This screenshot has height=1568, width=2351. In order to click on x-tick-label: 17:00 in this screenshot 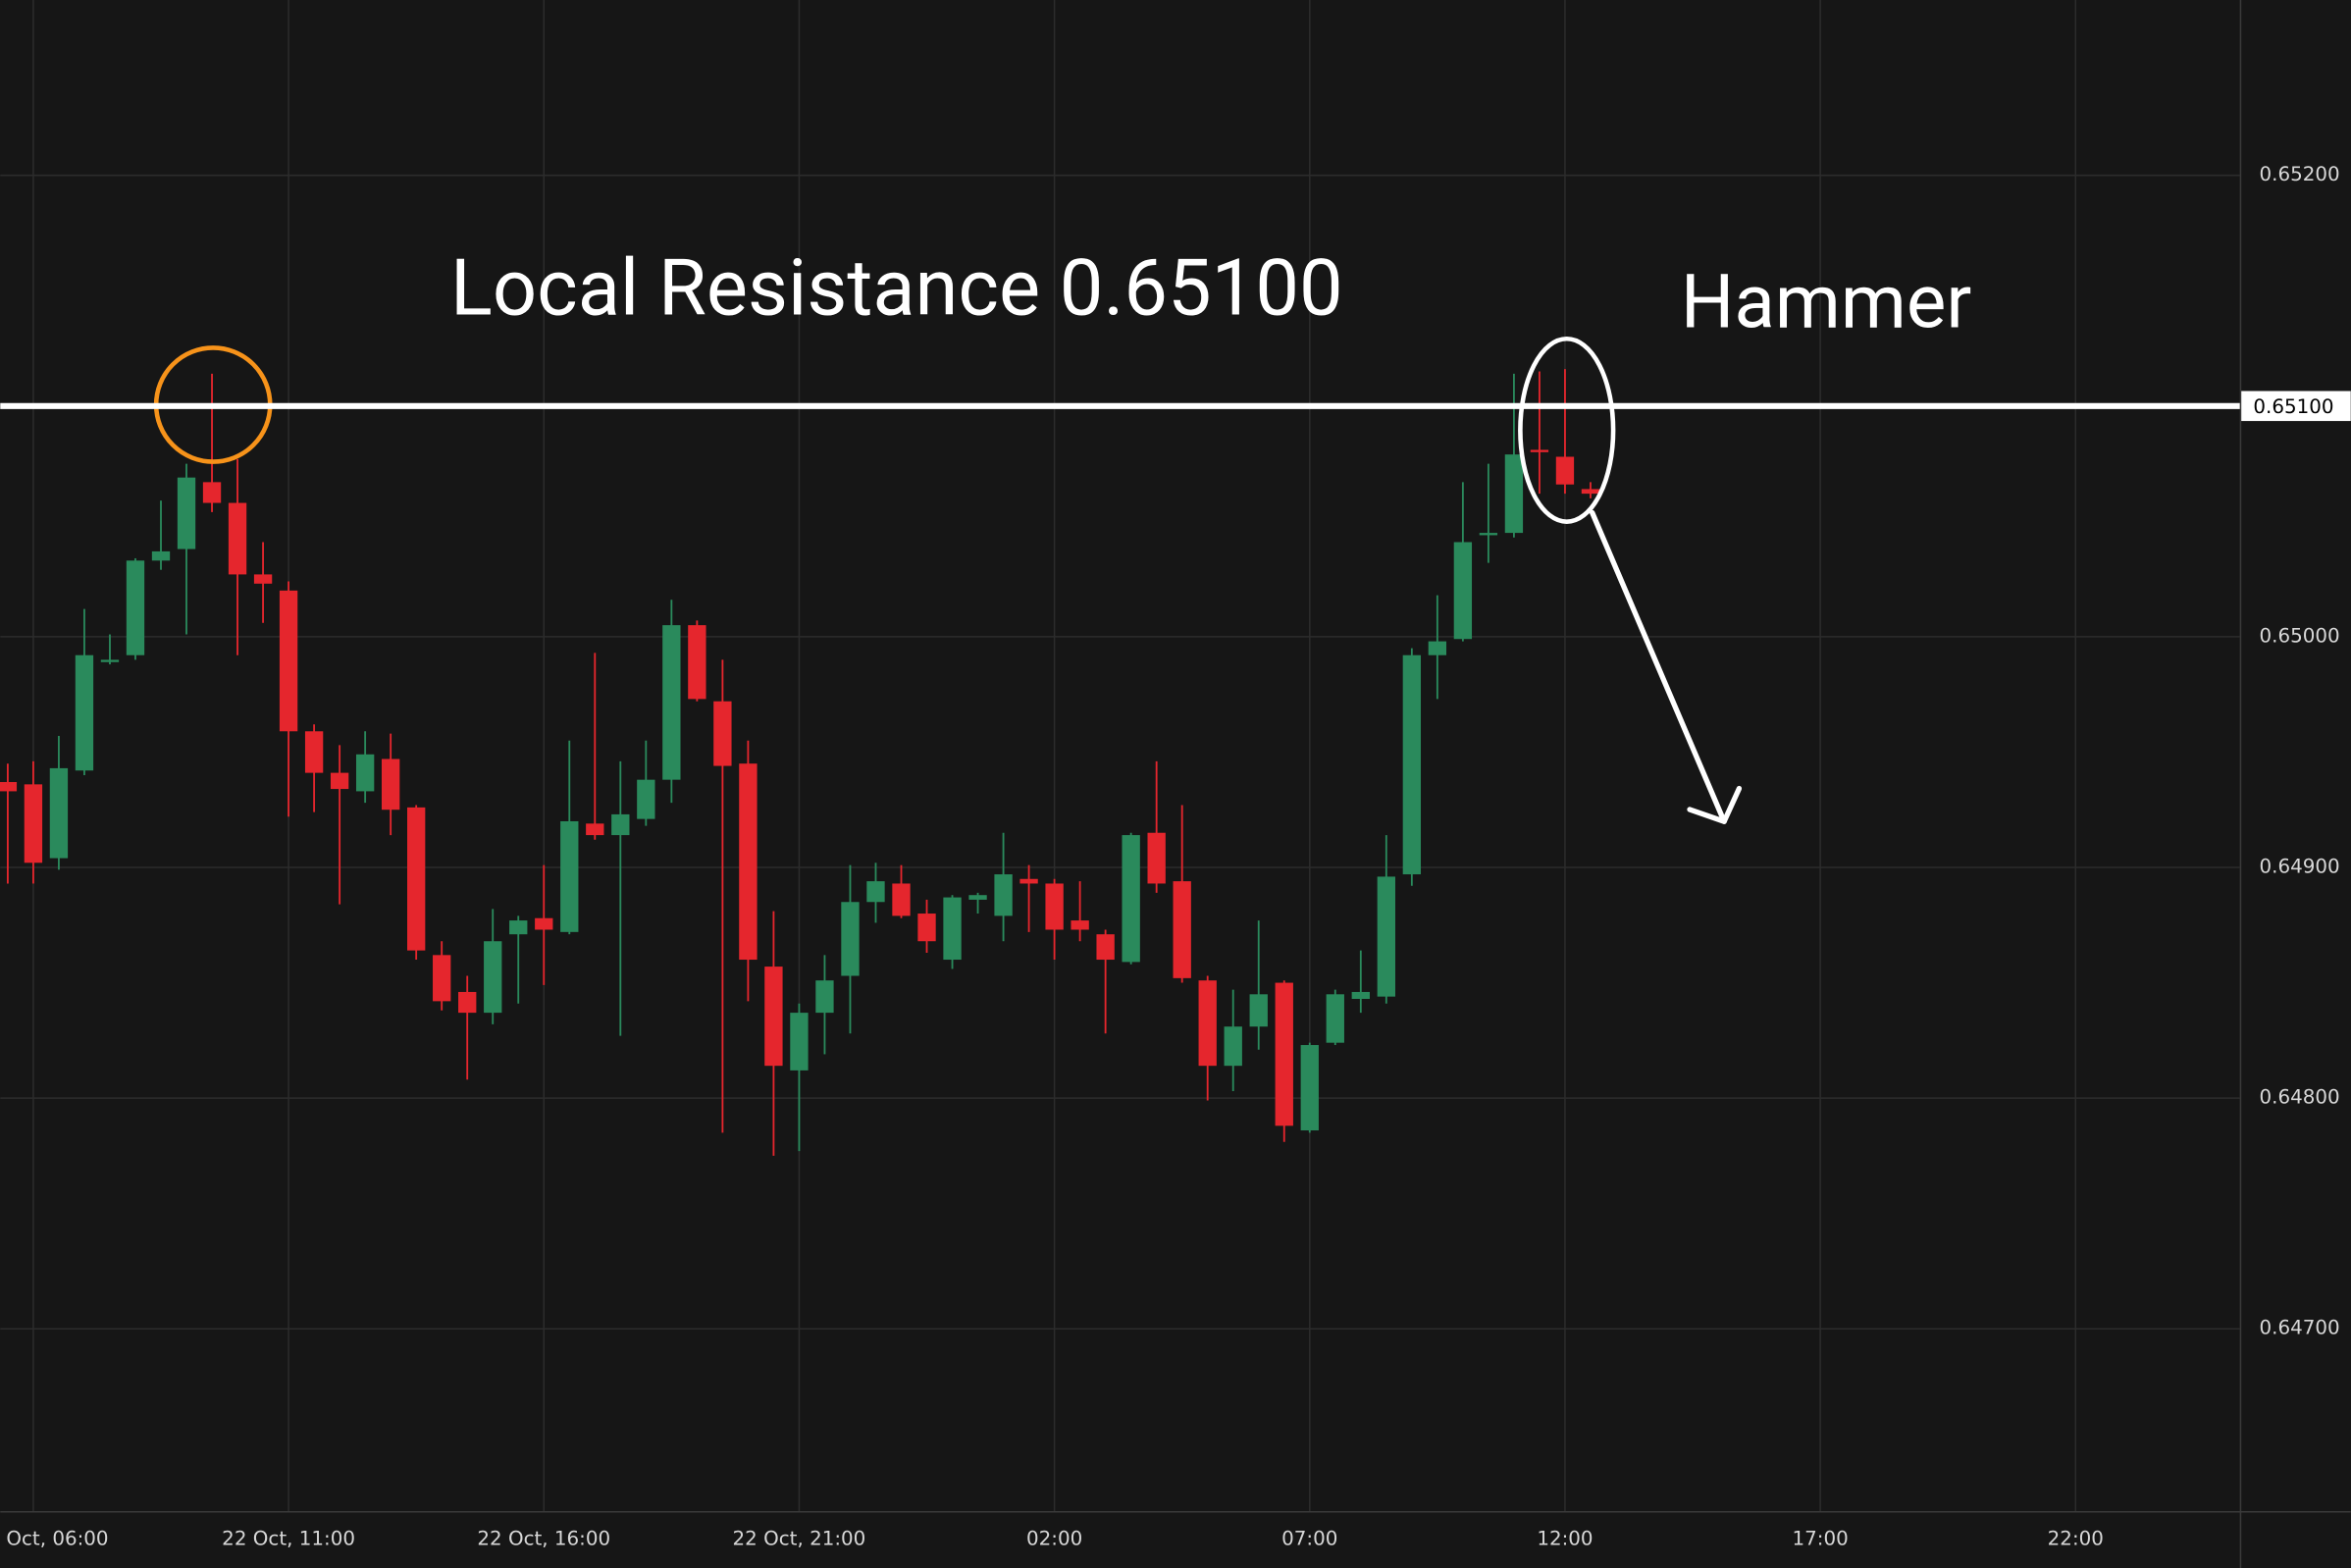, I will do `click(1821, 1538)`.